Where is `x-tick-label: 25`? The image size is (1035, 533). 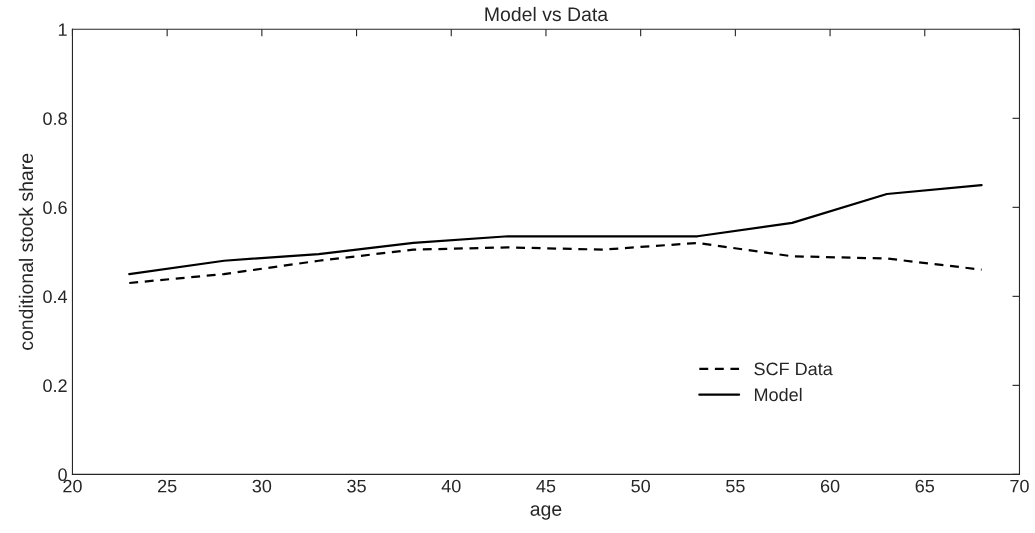
x-tick-label: 25 is located at coordinates (167, 486).